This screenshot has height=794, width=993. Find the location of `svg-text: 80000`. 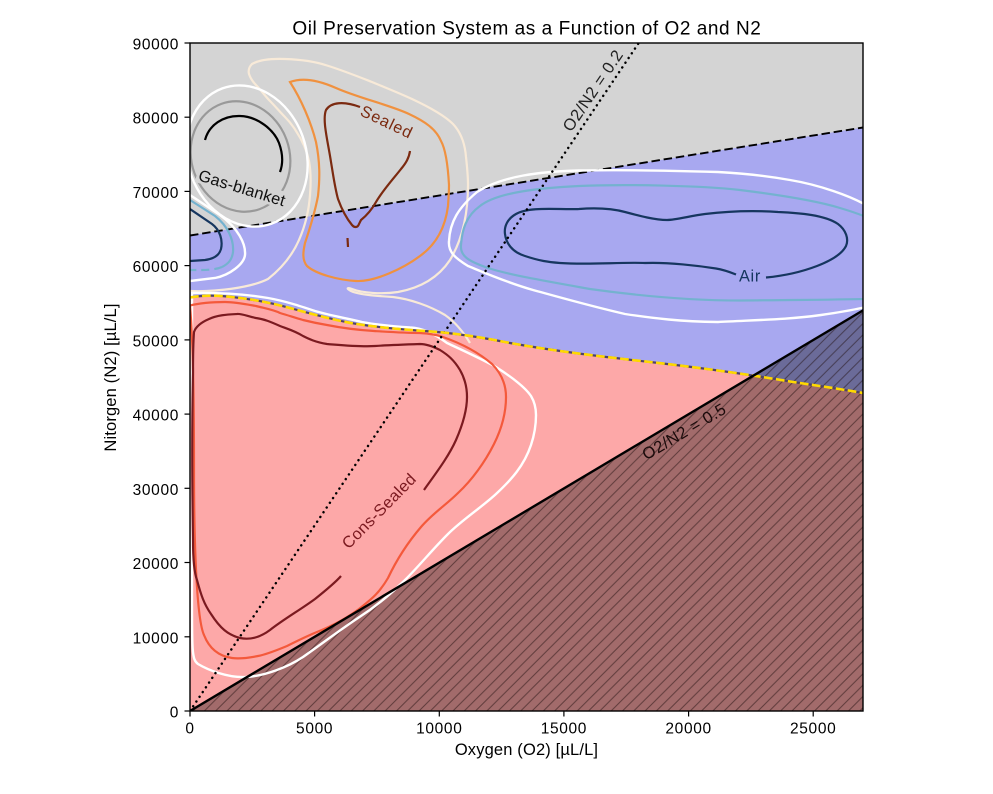

svg-text: 80000 is located at coordinates (156, 119).